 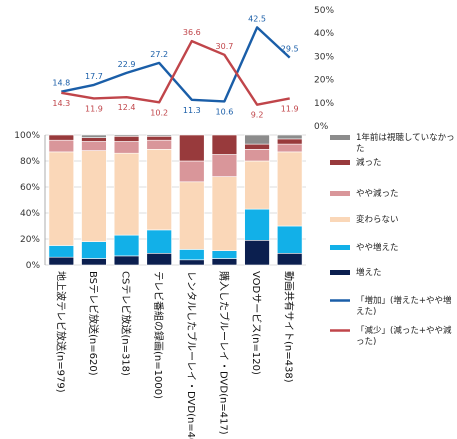 What do you see at coordinates (175, 72) in the screenshot?
I see `line-series-decrease` at bounding box center [175, 72].